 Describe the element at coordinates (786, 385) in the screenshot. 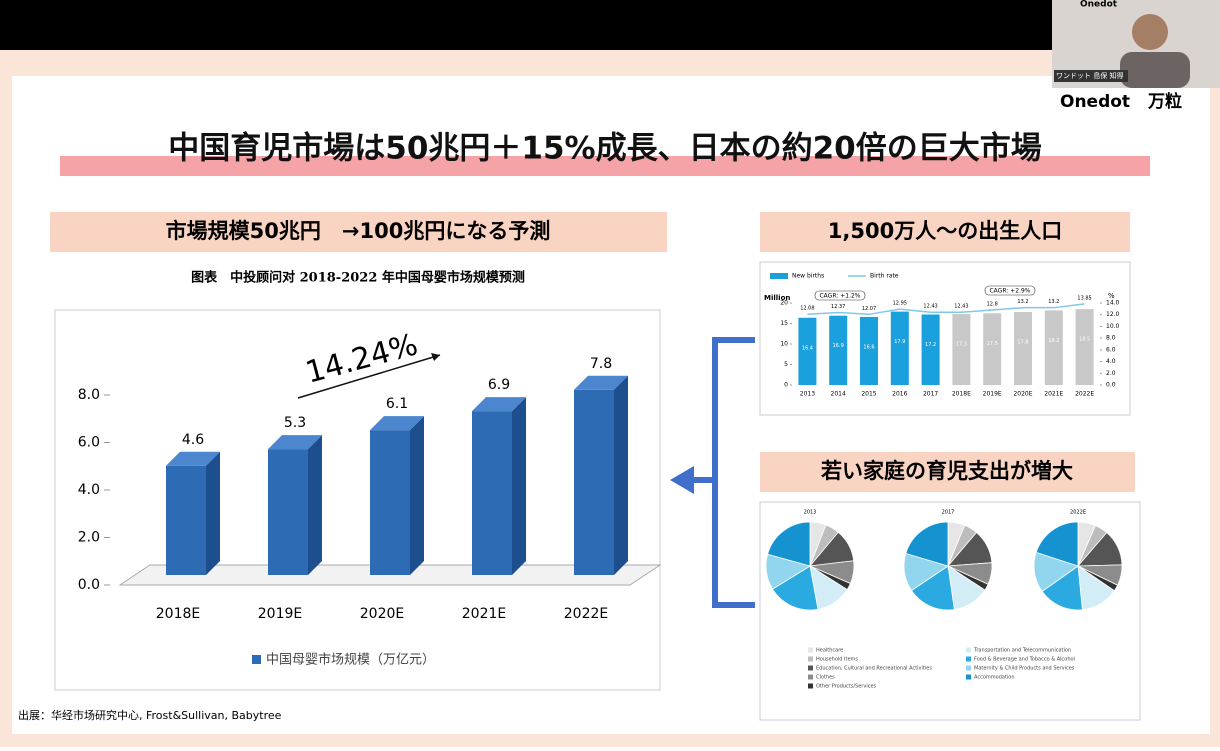

I see `y-tick-label: 0` at that location.